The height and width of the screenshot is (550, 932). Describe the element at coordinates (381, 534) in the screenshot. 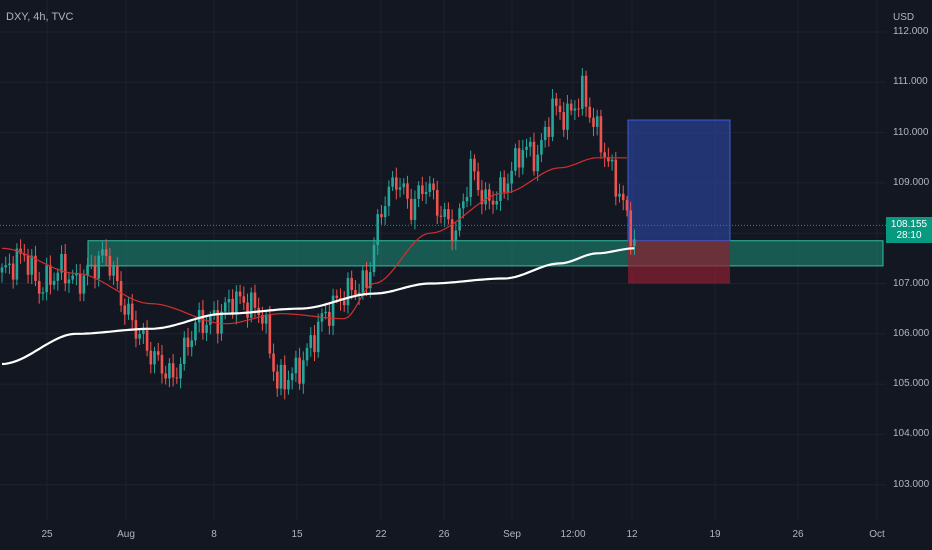

I see `x-tick-label: 22` at that location.